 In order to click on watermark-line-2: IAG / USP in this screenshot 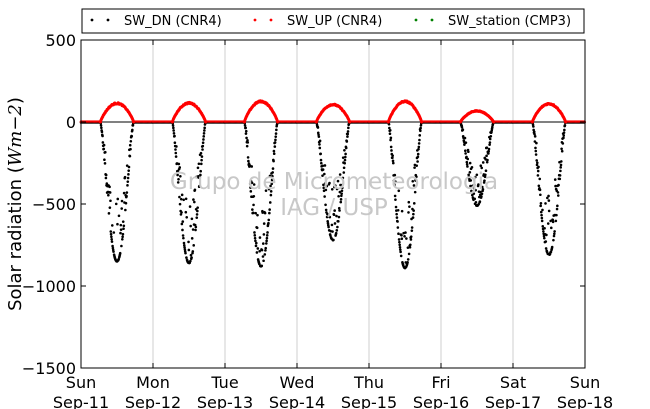, I will do `click(334, 208)`.